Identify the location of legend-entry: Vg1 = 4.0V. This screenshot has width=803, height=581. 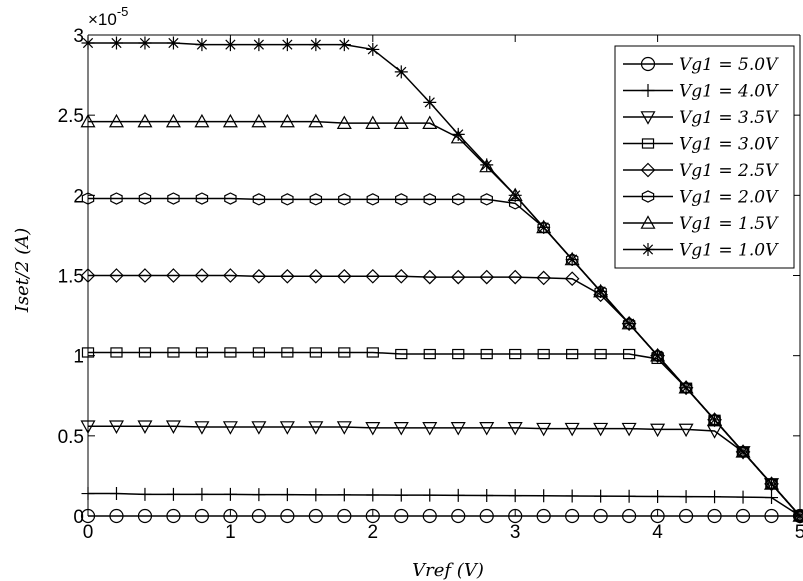
(701, 92).